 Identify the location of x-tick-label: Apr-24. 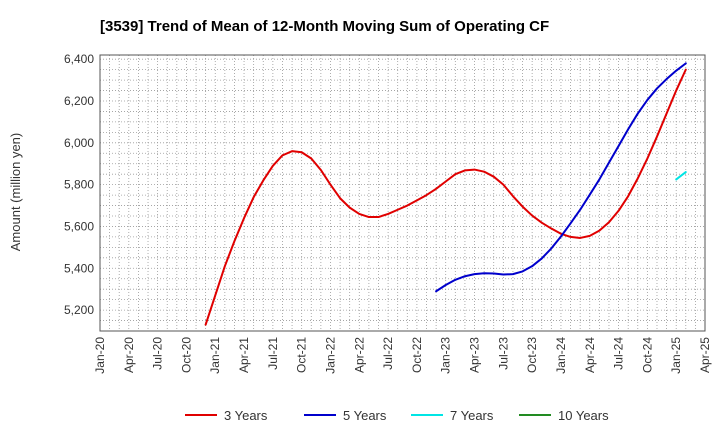
(590, 355).